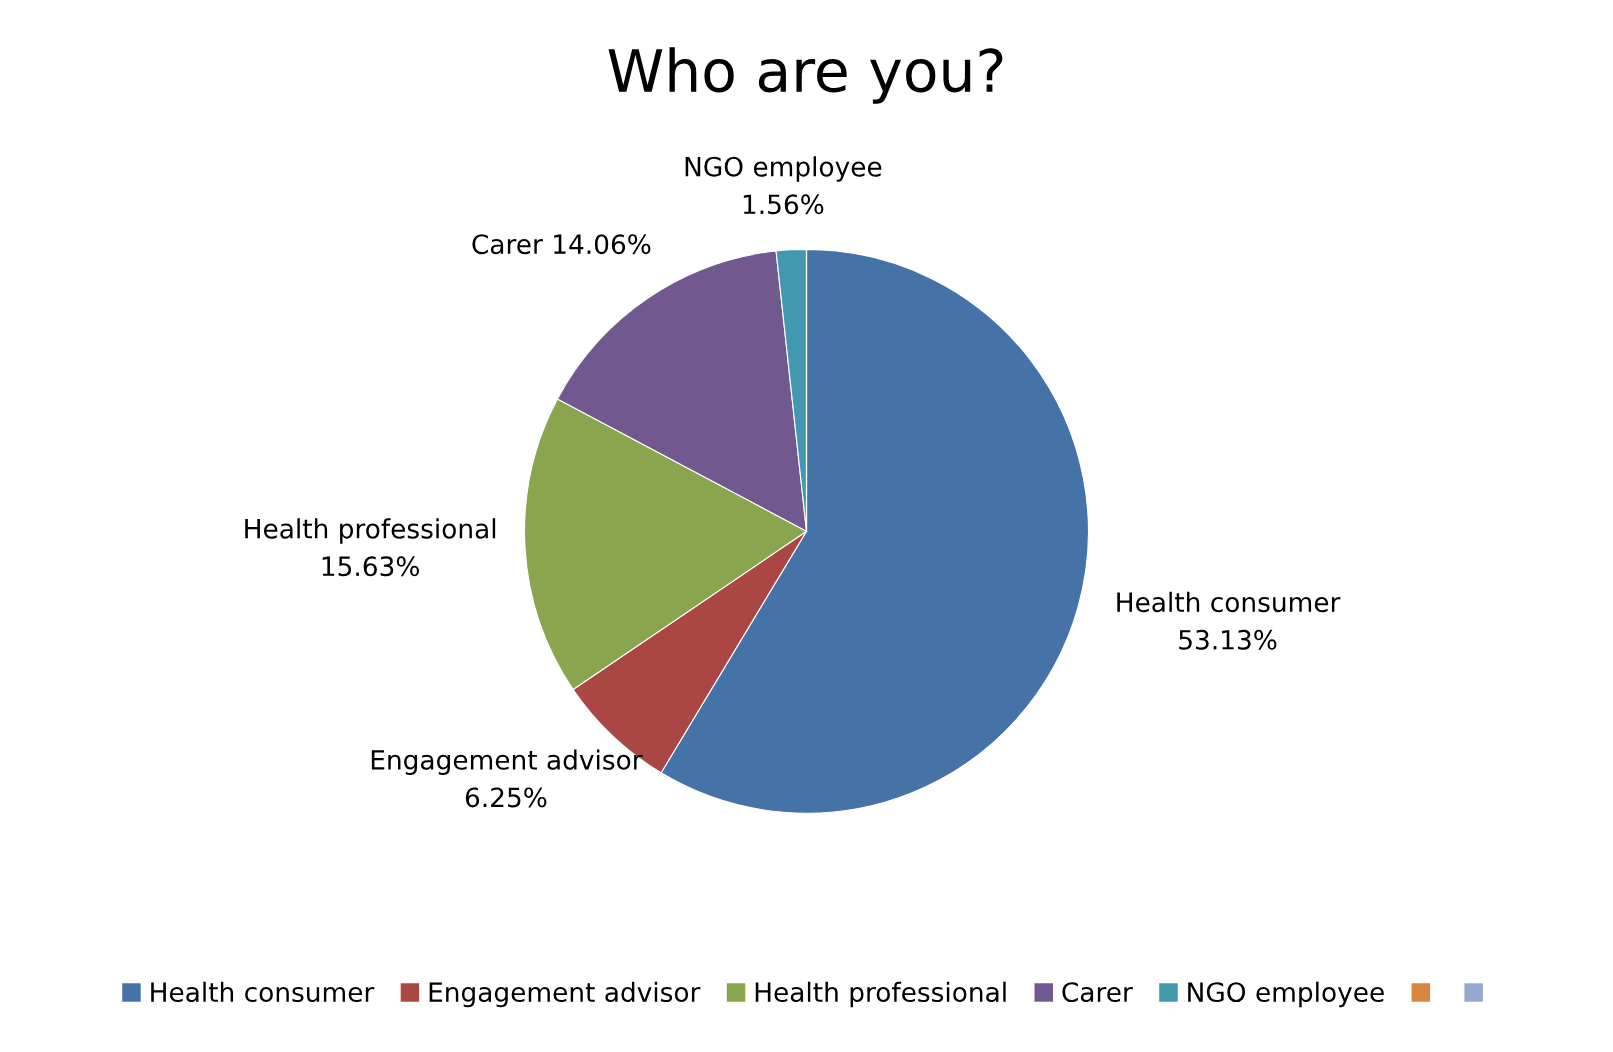  I want to click on legend-label: NGO employee, so click(1286, 994).